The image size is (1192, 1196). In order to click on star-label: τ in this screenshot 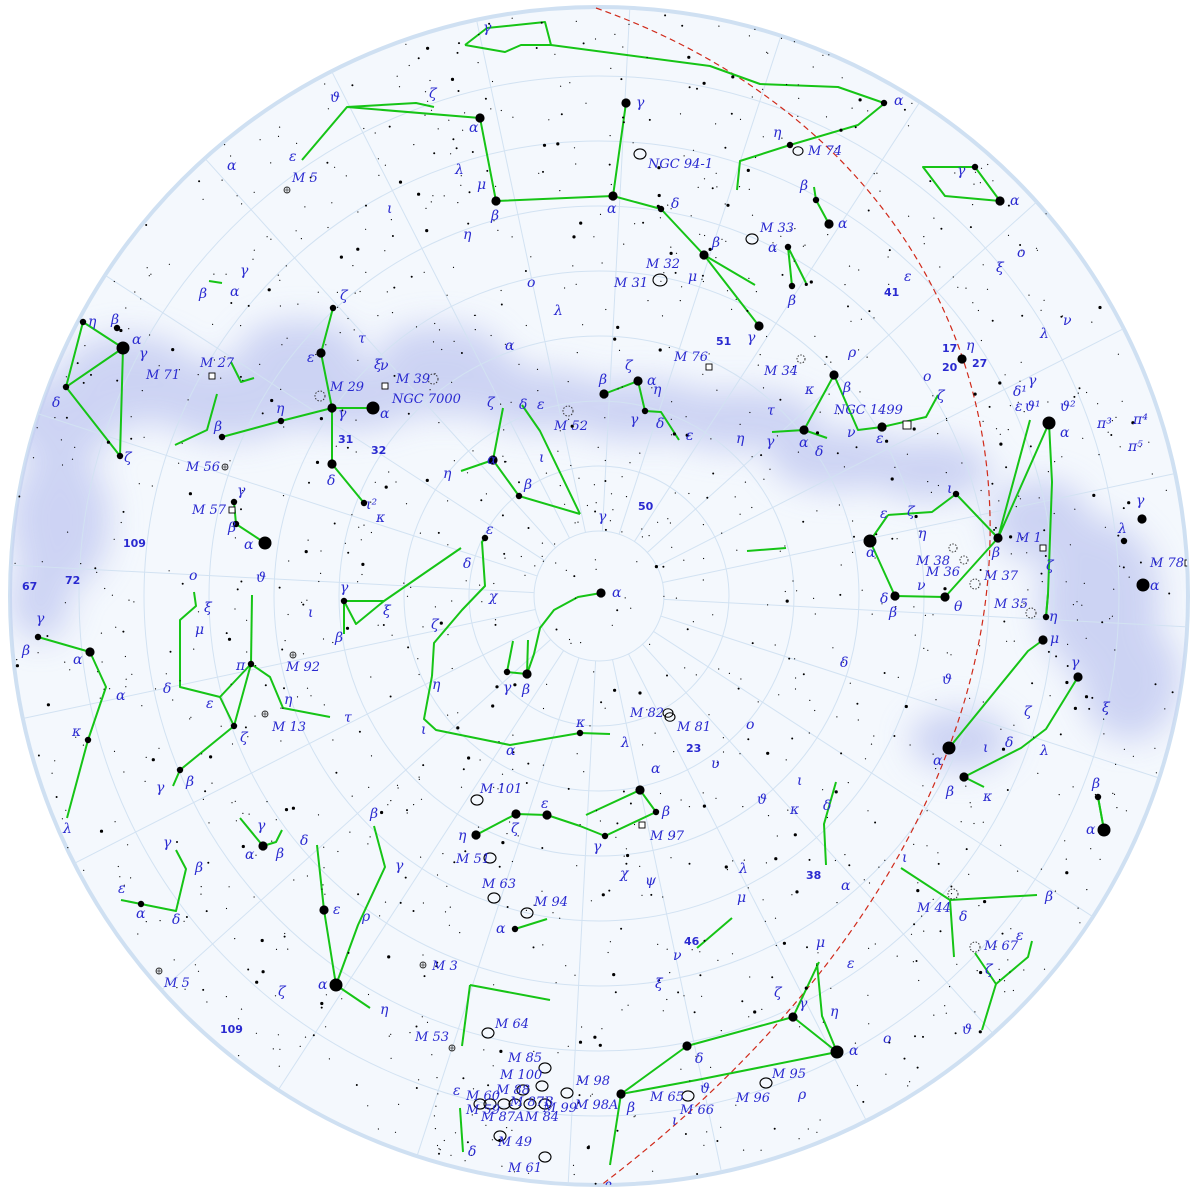, I will do `click(348, 718)`.